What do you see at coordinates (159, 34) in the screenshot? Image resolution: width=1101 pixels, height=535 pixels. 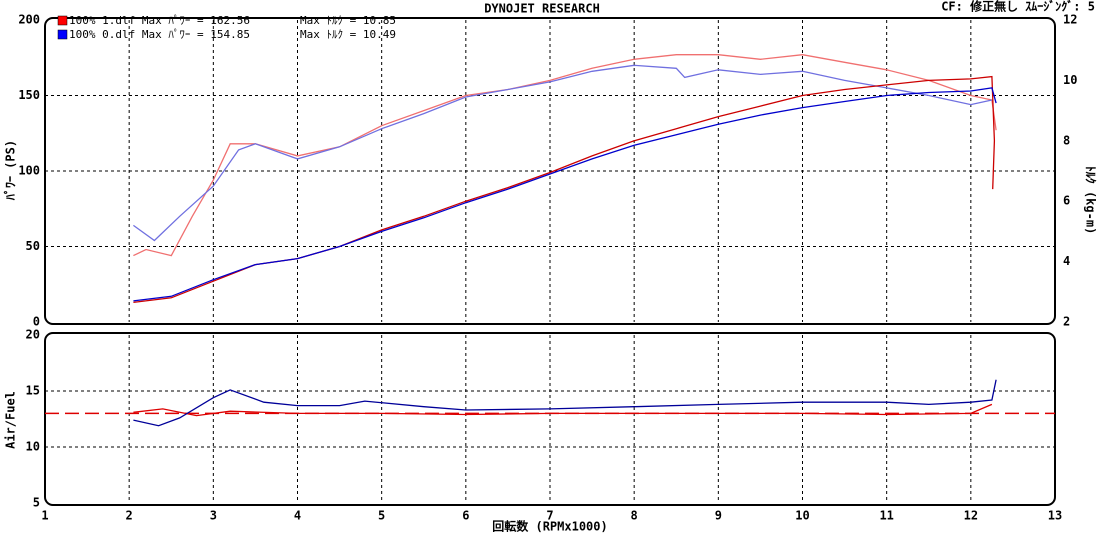 I see `legend-text: 100% 0.dlf Max ﾊﾟﾜｰ = 154.85` at bounding box center [159, 34].